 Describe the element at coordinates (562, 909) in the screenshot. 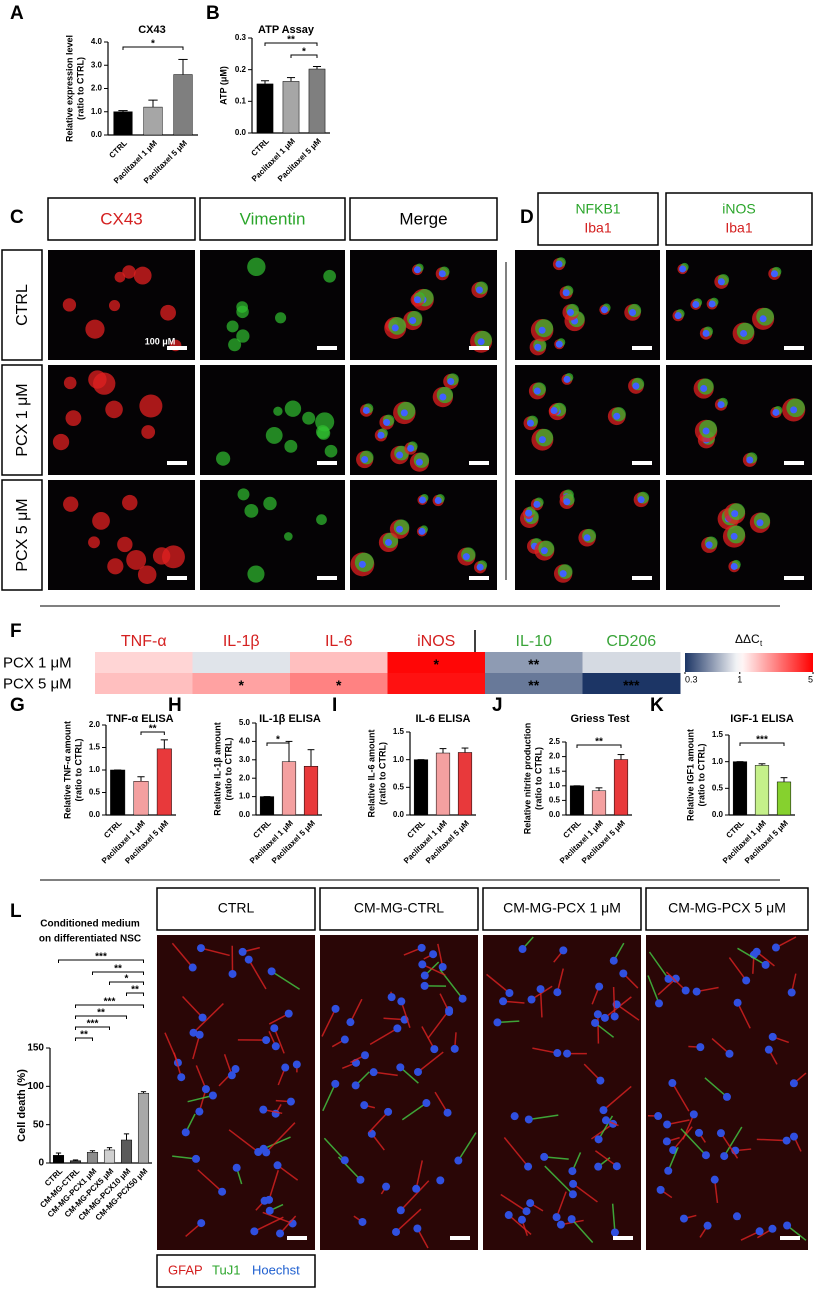

I see `header-box` at that location.